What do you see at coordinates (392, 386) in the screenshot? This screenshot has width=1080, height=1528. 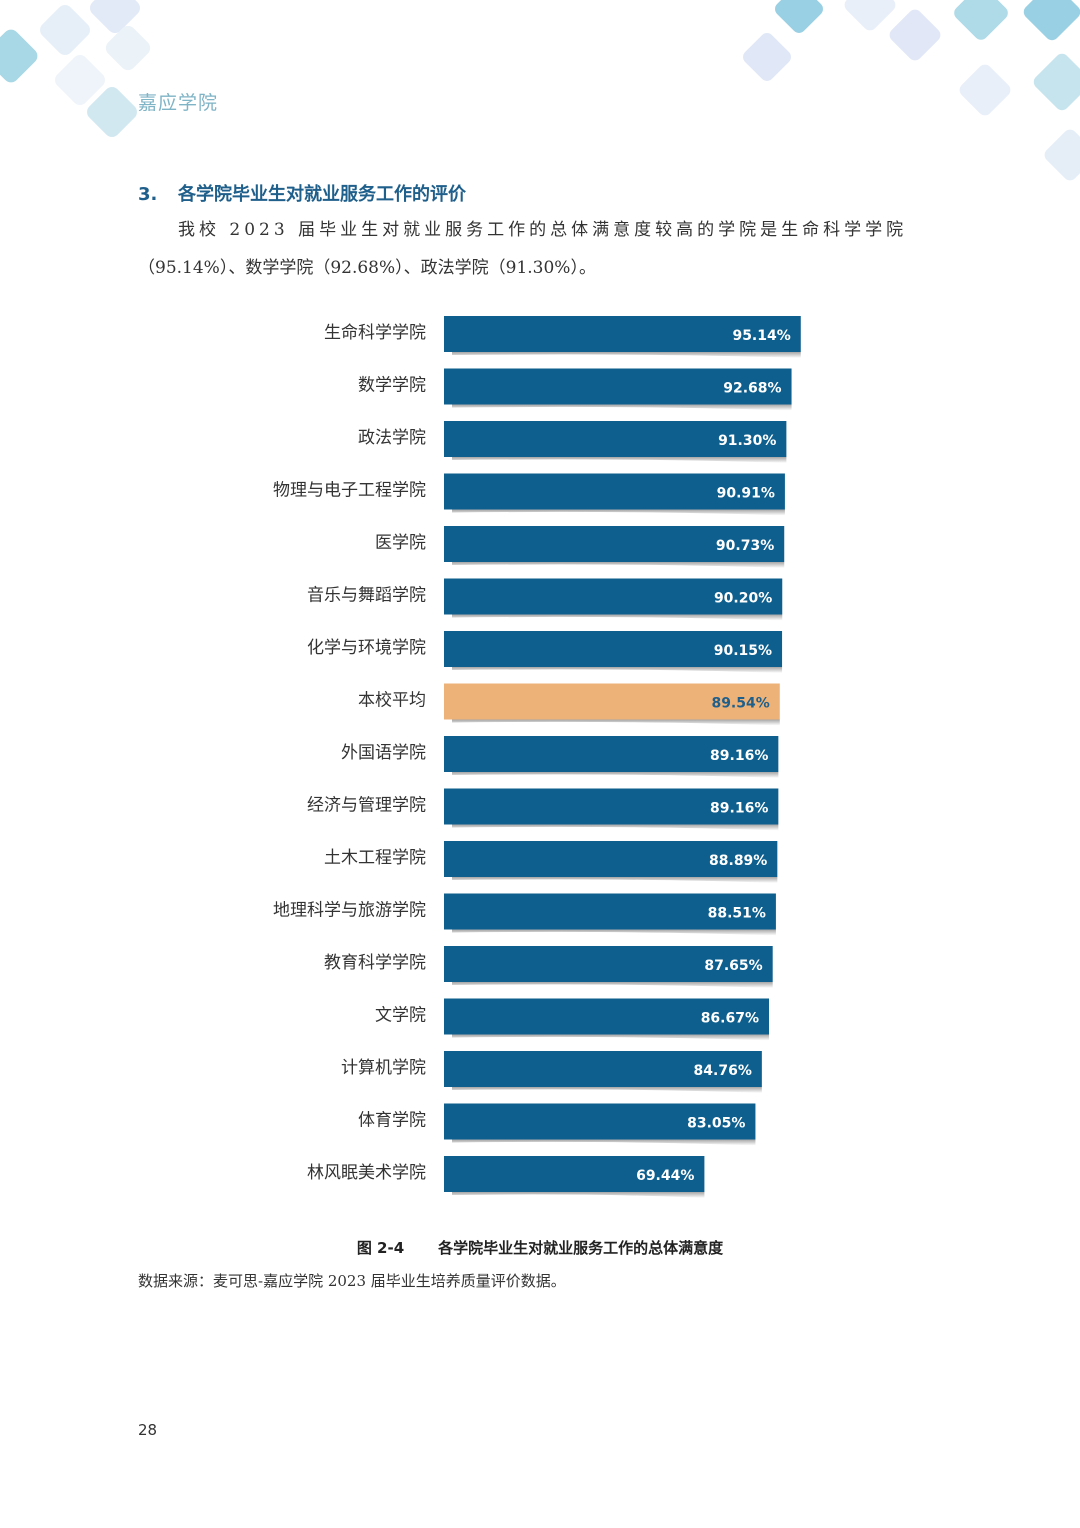 I see `category-label: 数学学院` at bounding box center [392, 386].